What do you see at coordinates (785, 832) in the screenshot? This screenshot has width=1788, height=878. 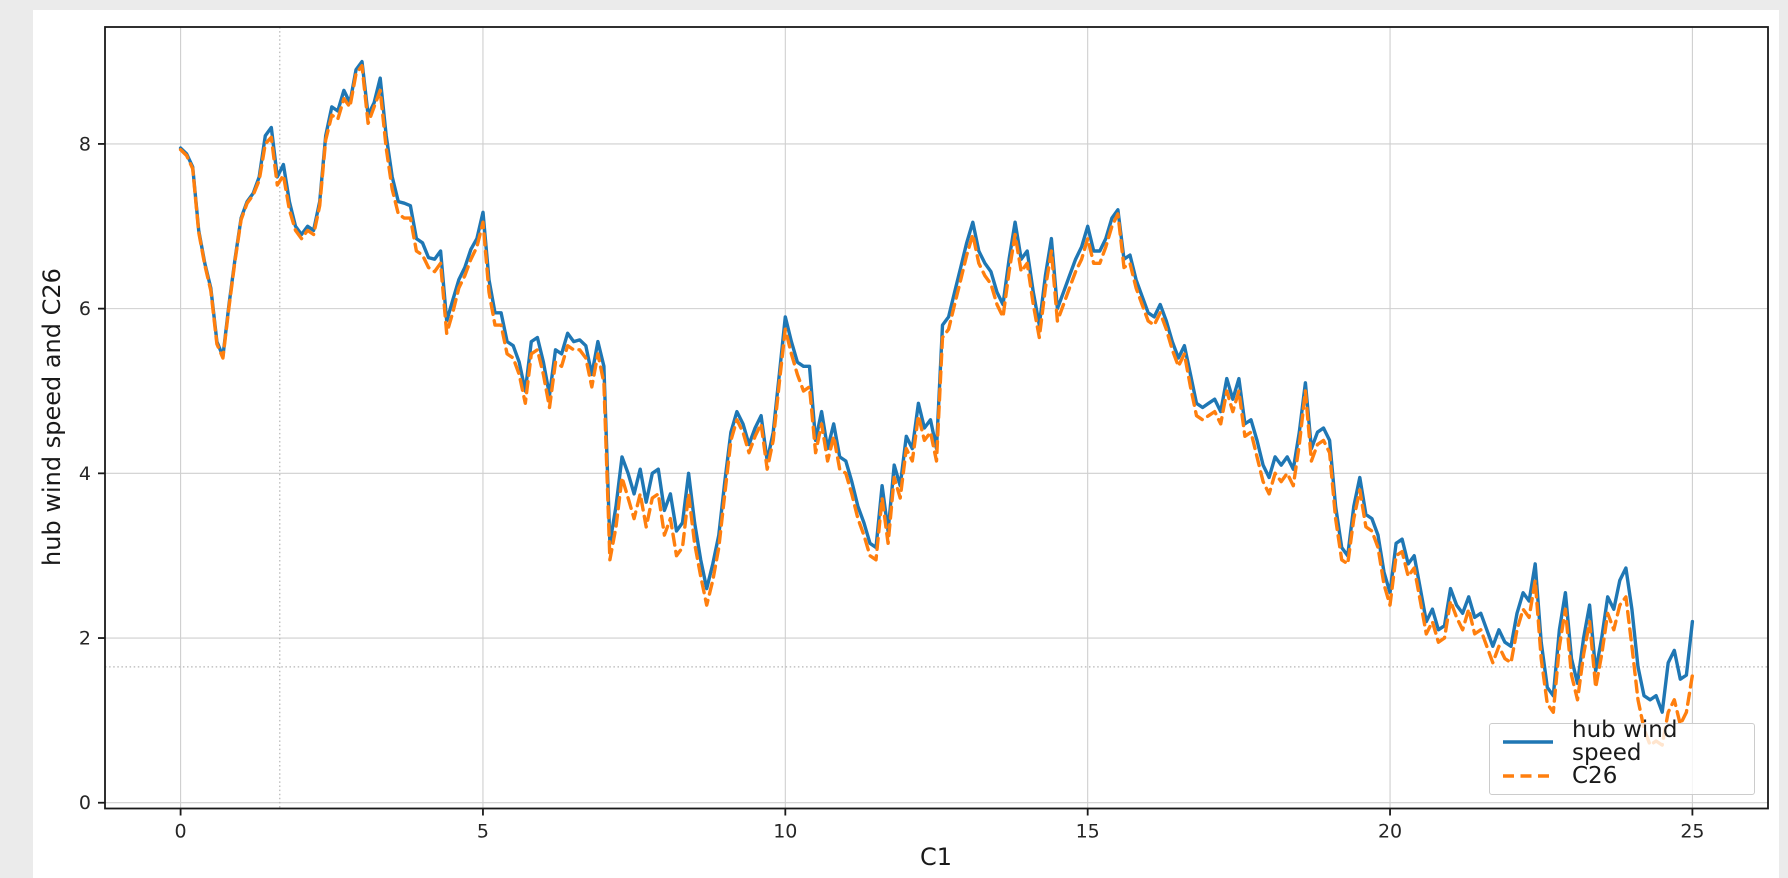 I see `x-tick-label: 10` at bounding box center [785, 832].